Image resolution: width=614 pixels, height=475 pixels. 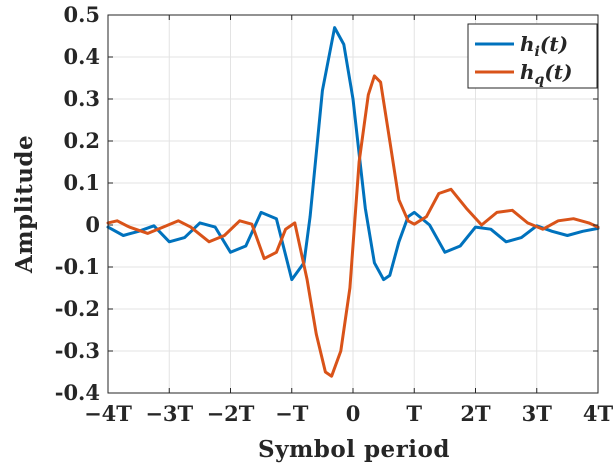 I want to click on x-tick-label: 2T, so click(x=475, y=413).